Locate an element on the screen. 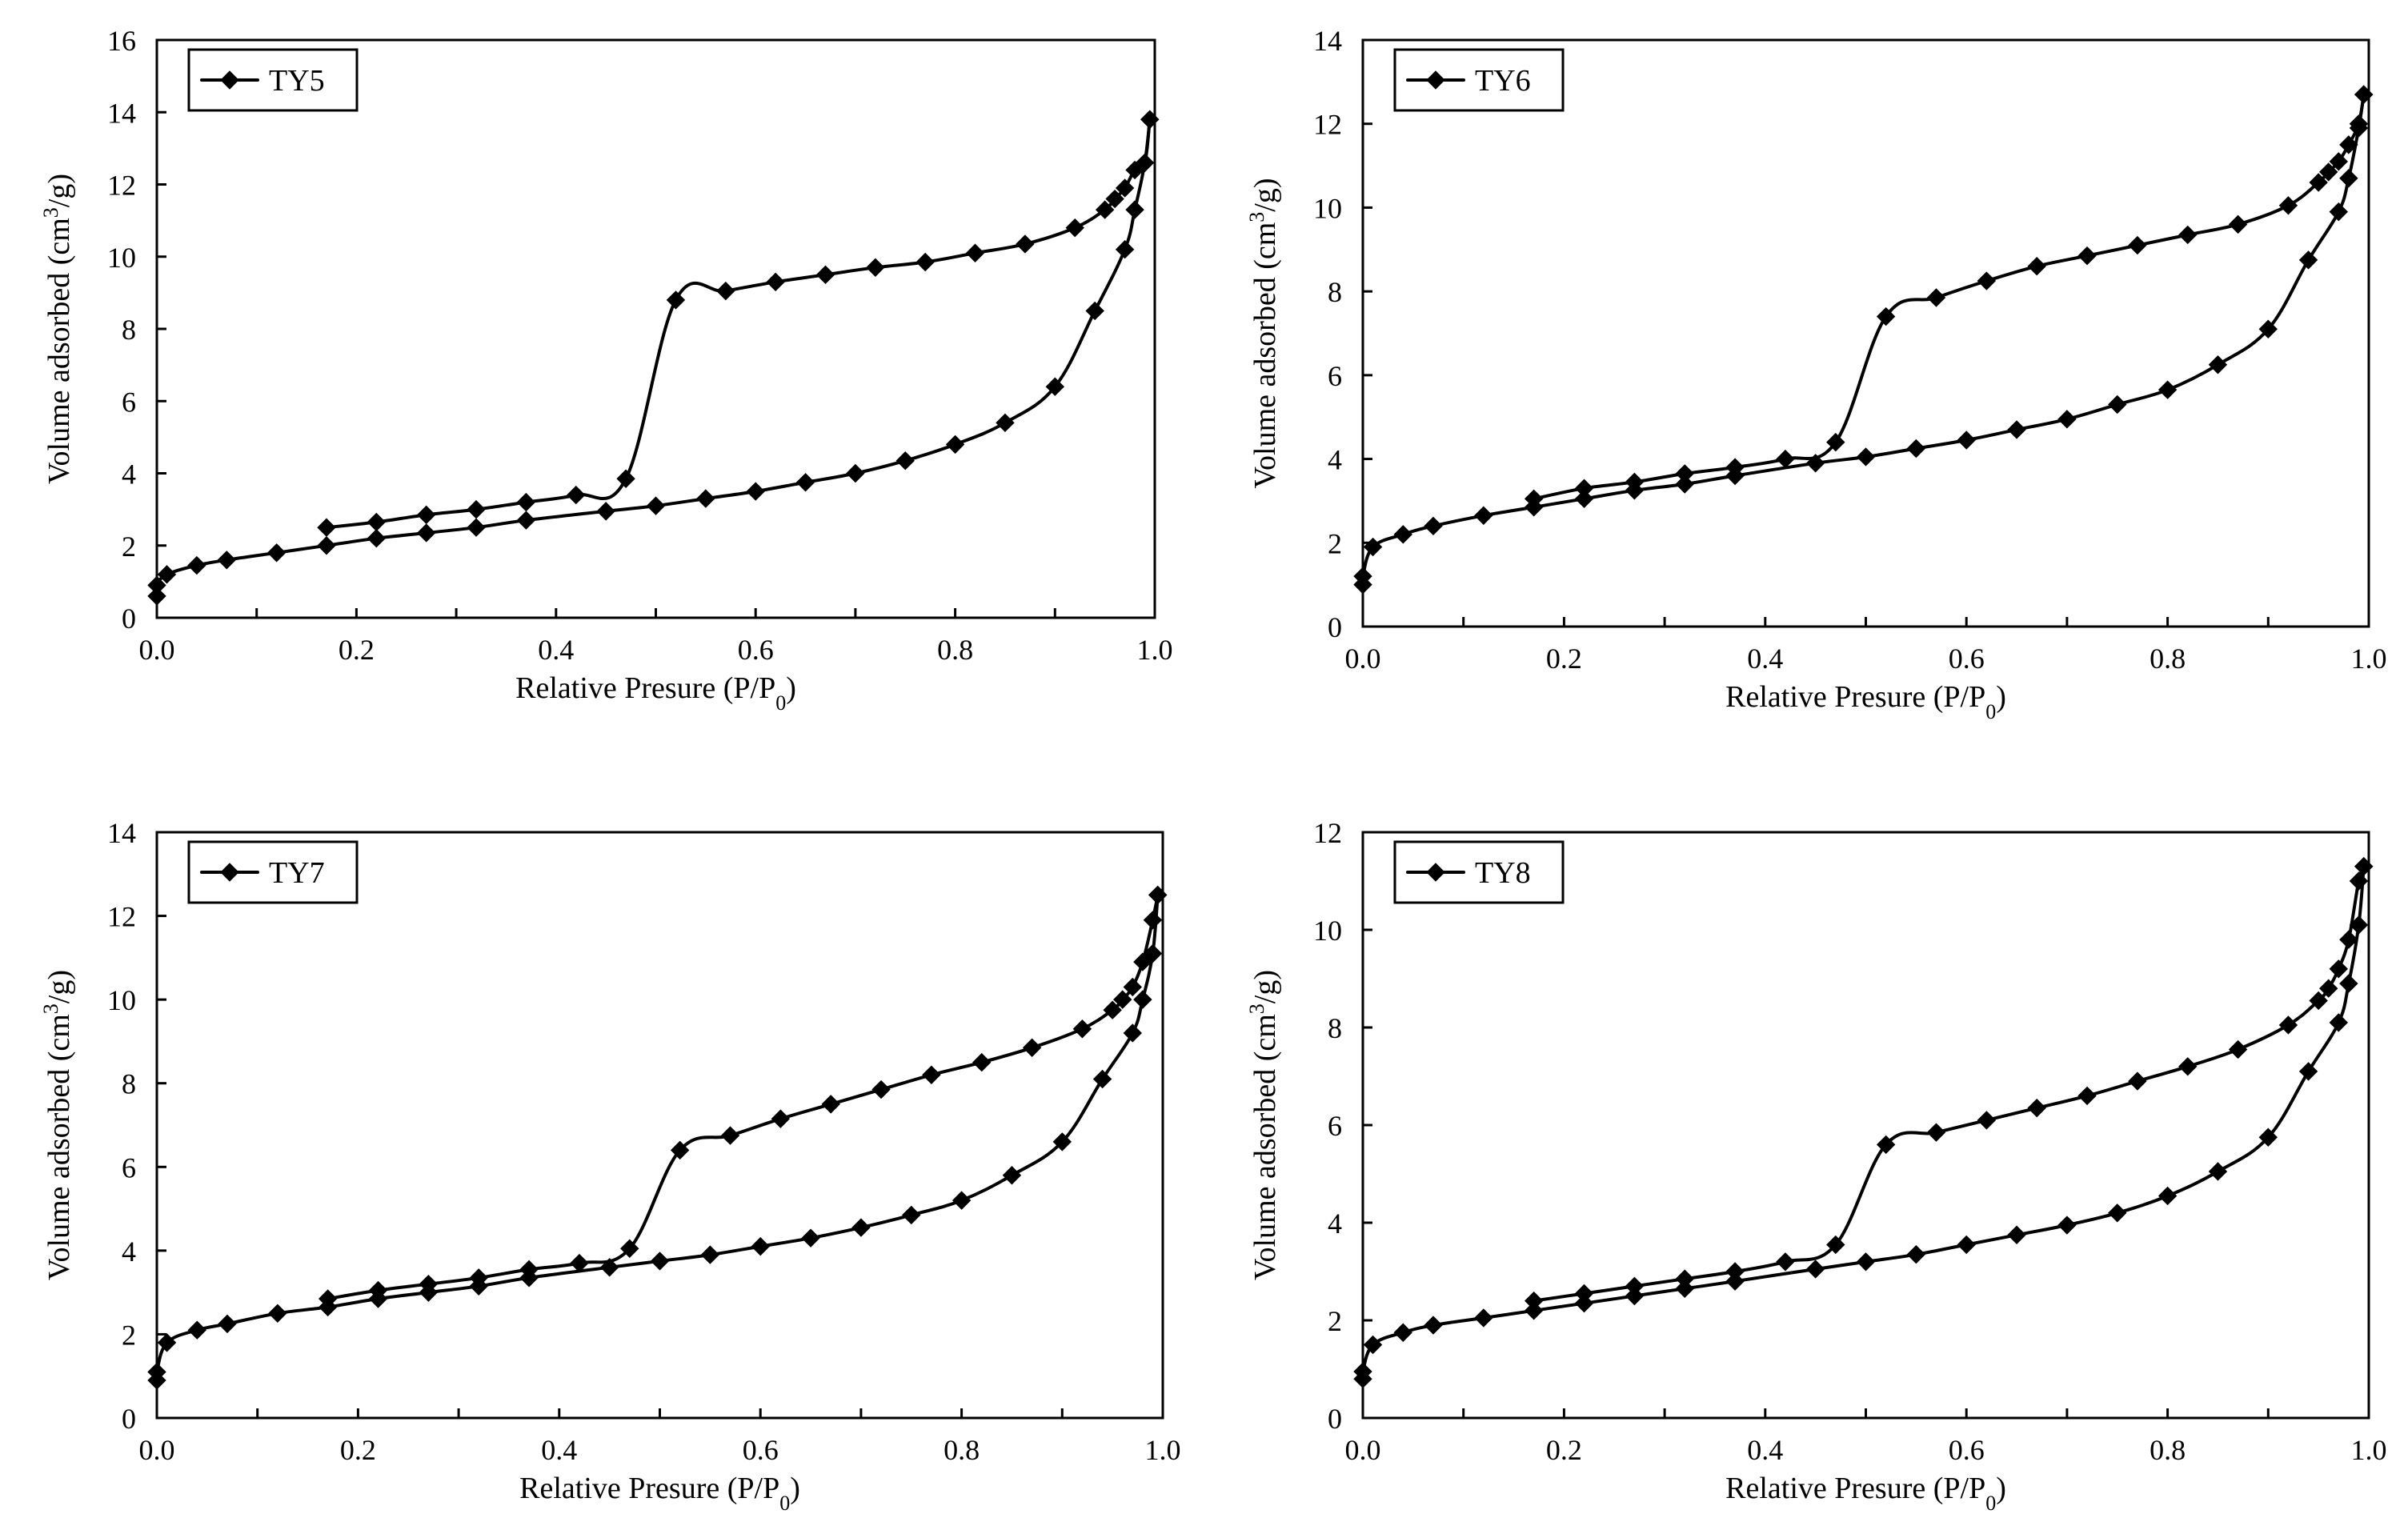 The height and width of the screenshot is (1534, 2408). legend: TY6 is located at coordinates (1479, 80).